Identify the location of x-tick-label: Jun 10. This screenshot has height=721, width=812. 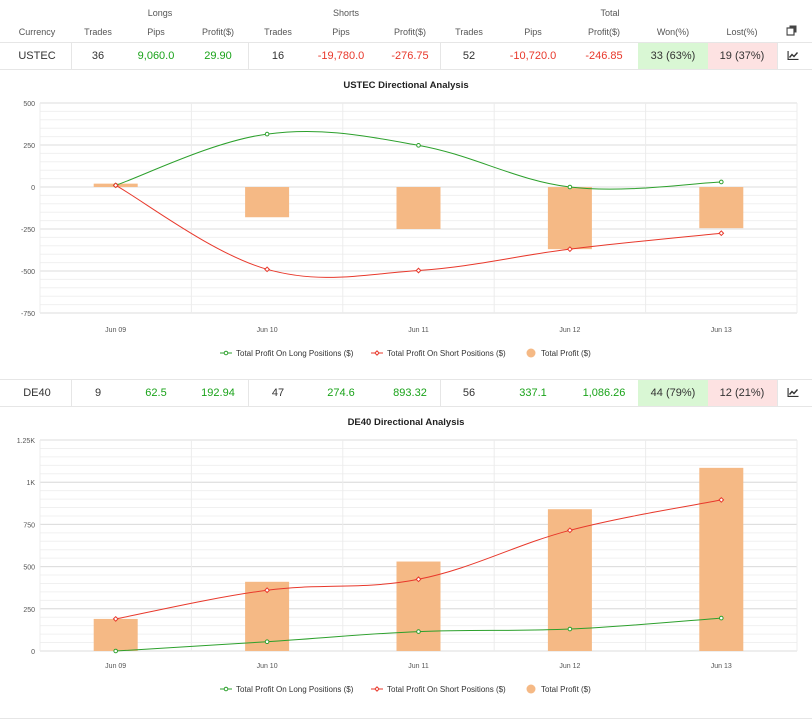
(267, 666).